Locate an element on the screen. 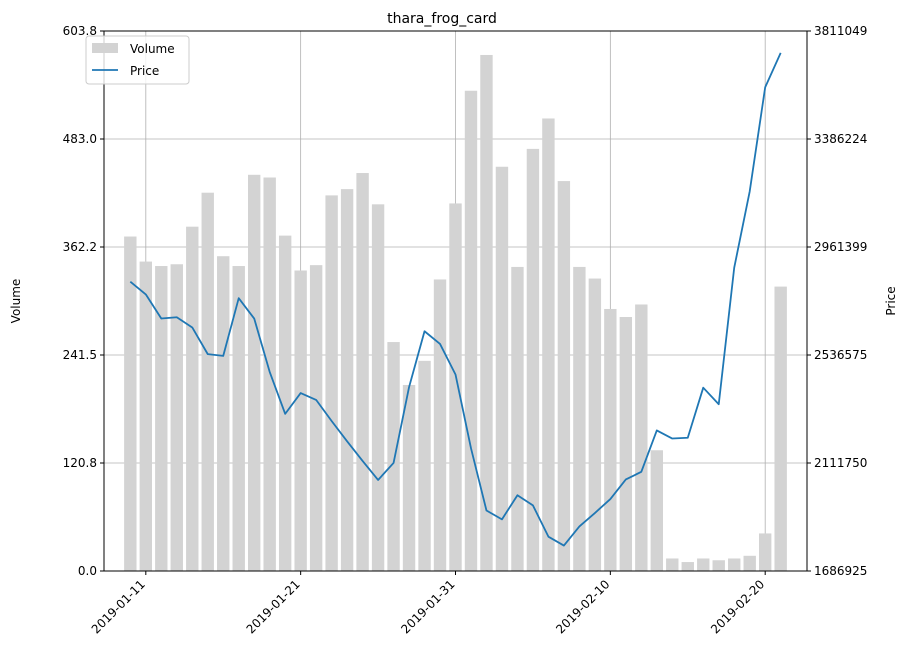 The width and height of the screenshot is (907, 657). y-right-tick-label: 1686925 is located at coordinates (840, 571).